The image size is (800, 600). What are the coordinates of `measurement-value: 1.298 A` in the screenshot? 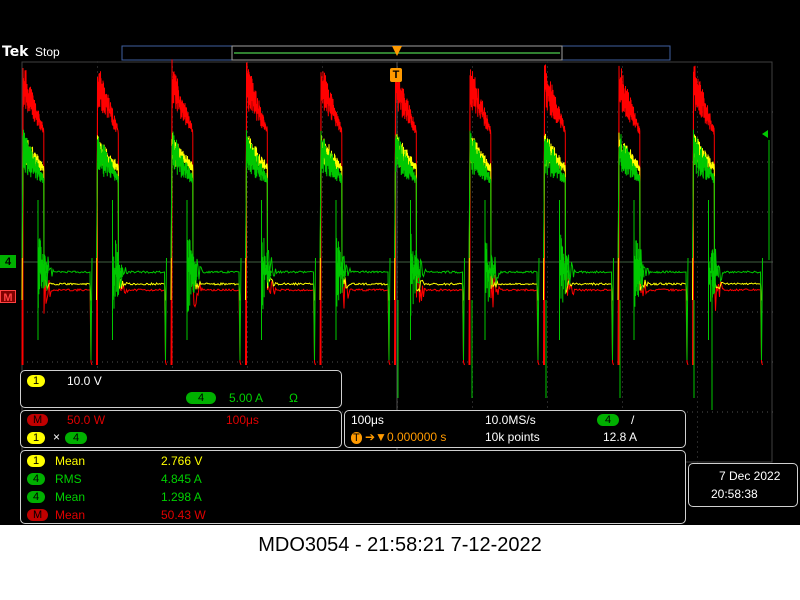 It's located at (181, 497).